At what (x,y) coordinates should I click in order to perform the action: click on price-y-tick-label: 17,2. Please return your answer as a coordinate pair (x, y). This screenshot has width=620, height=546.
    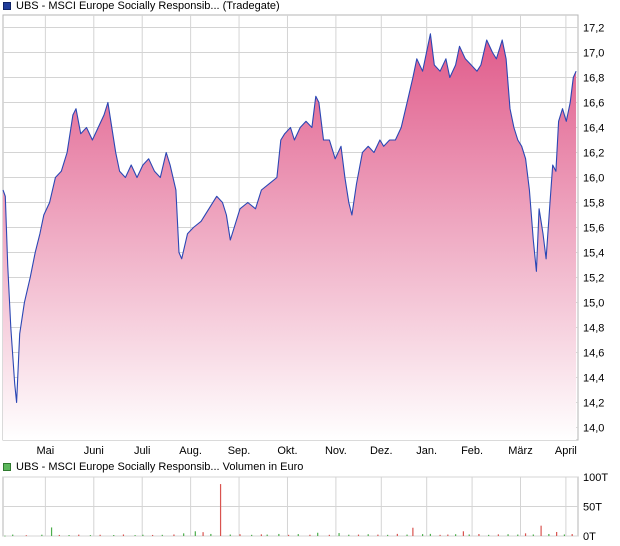
    Looking at the image, I should click on (593, 29).